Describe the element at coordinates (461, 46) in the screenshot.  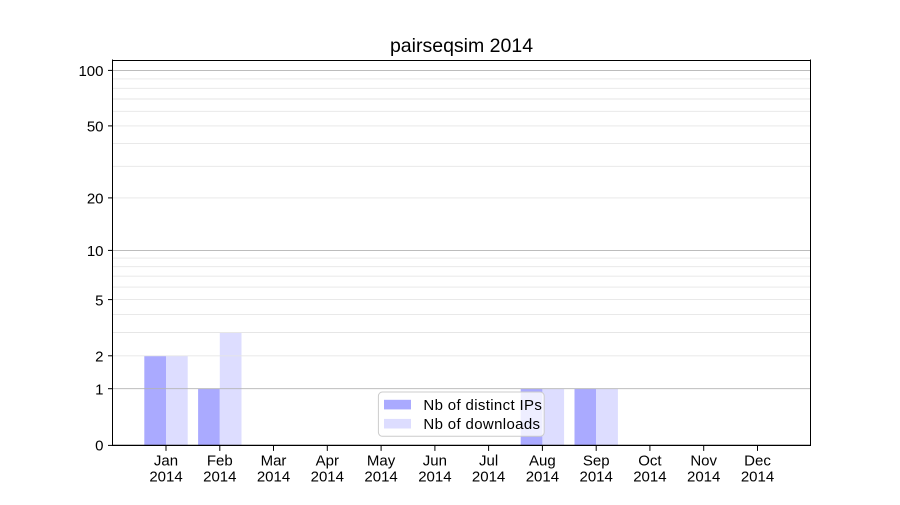
I see `svg-text: pairseqsim 2014` at that location.